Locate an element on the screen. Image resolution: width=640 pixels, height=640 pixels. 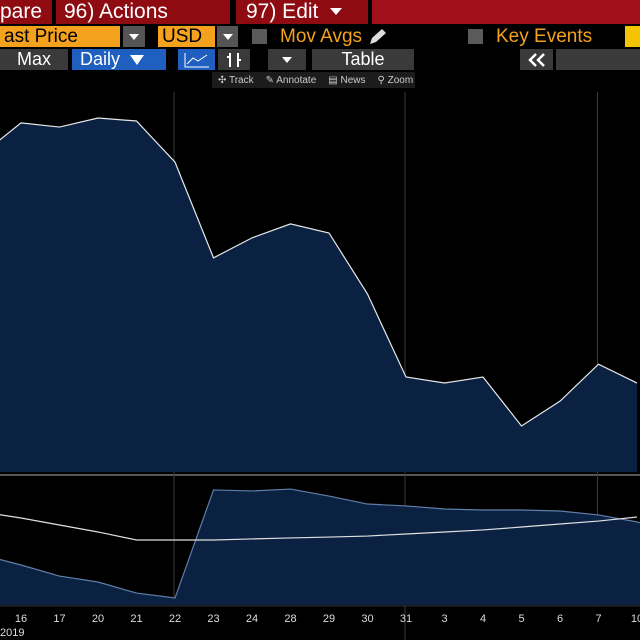
compare-button: pare is located at coordinates (26, 12).